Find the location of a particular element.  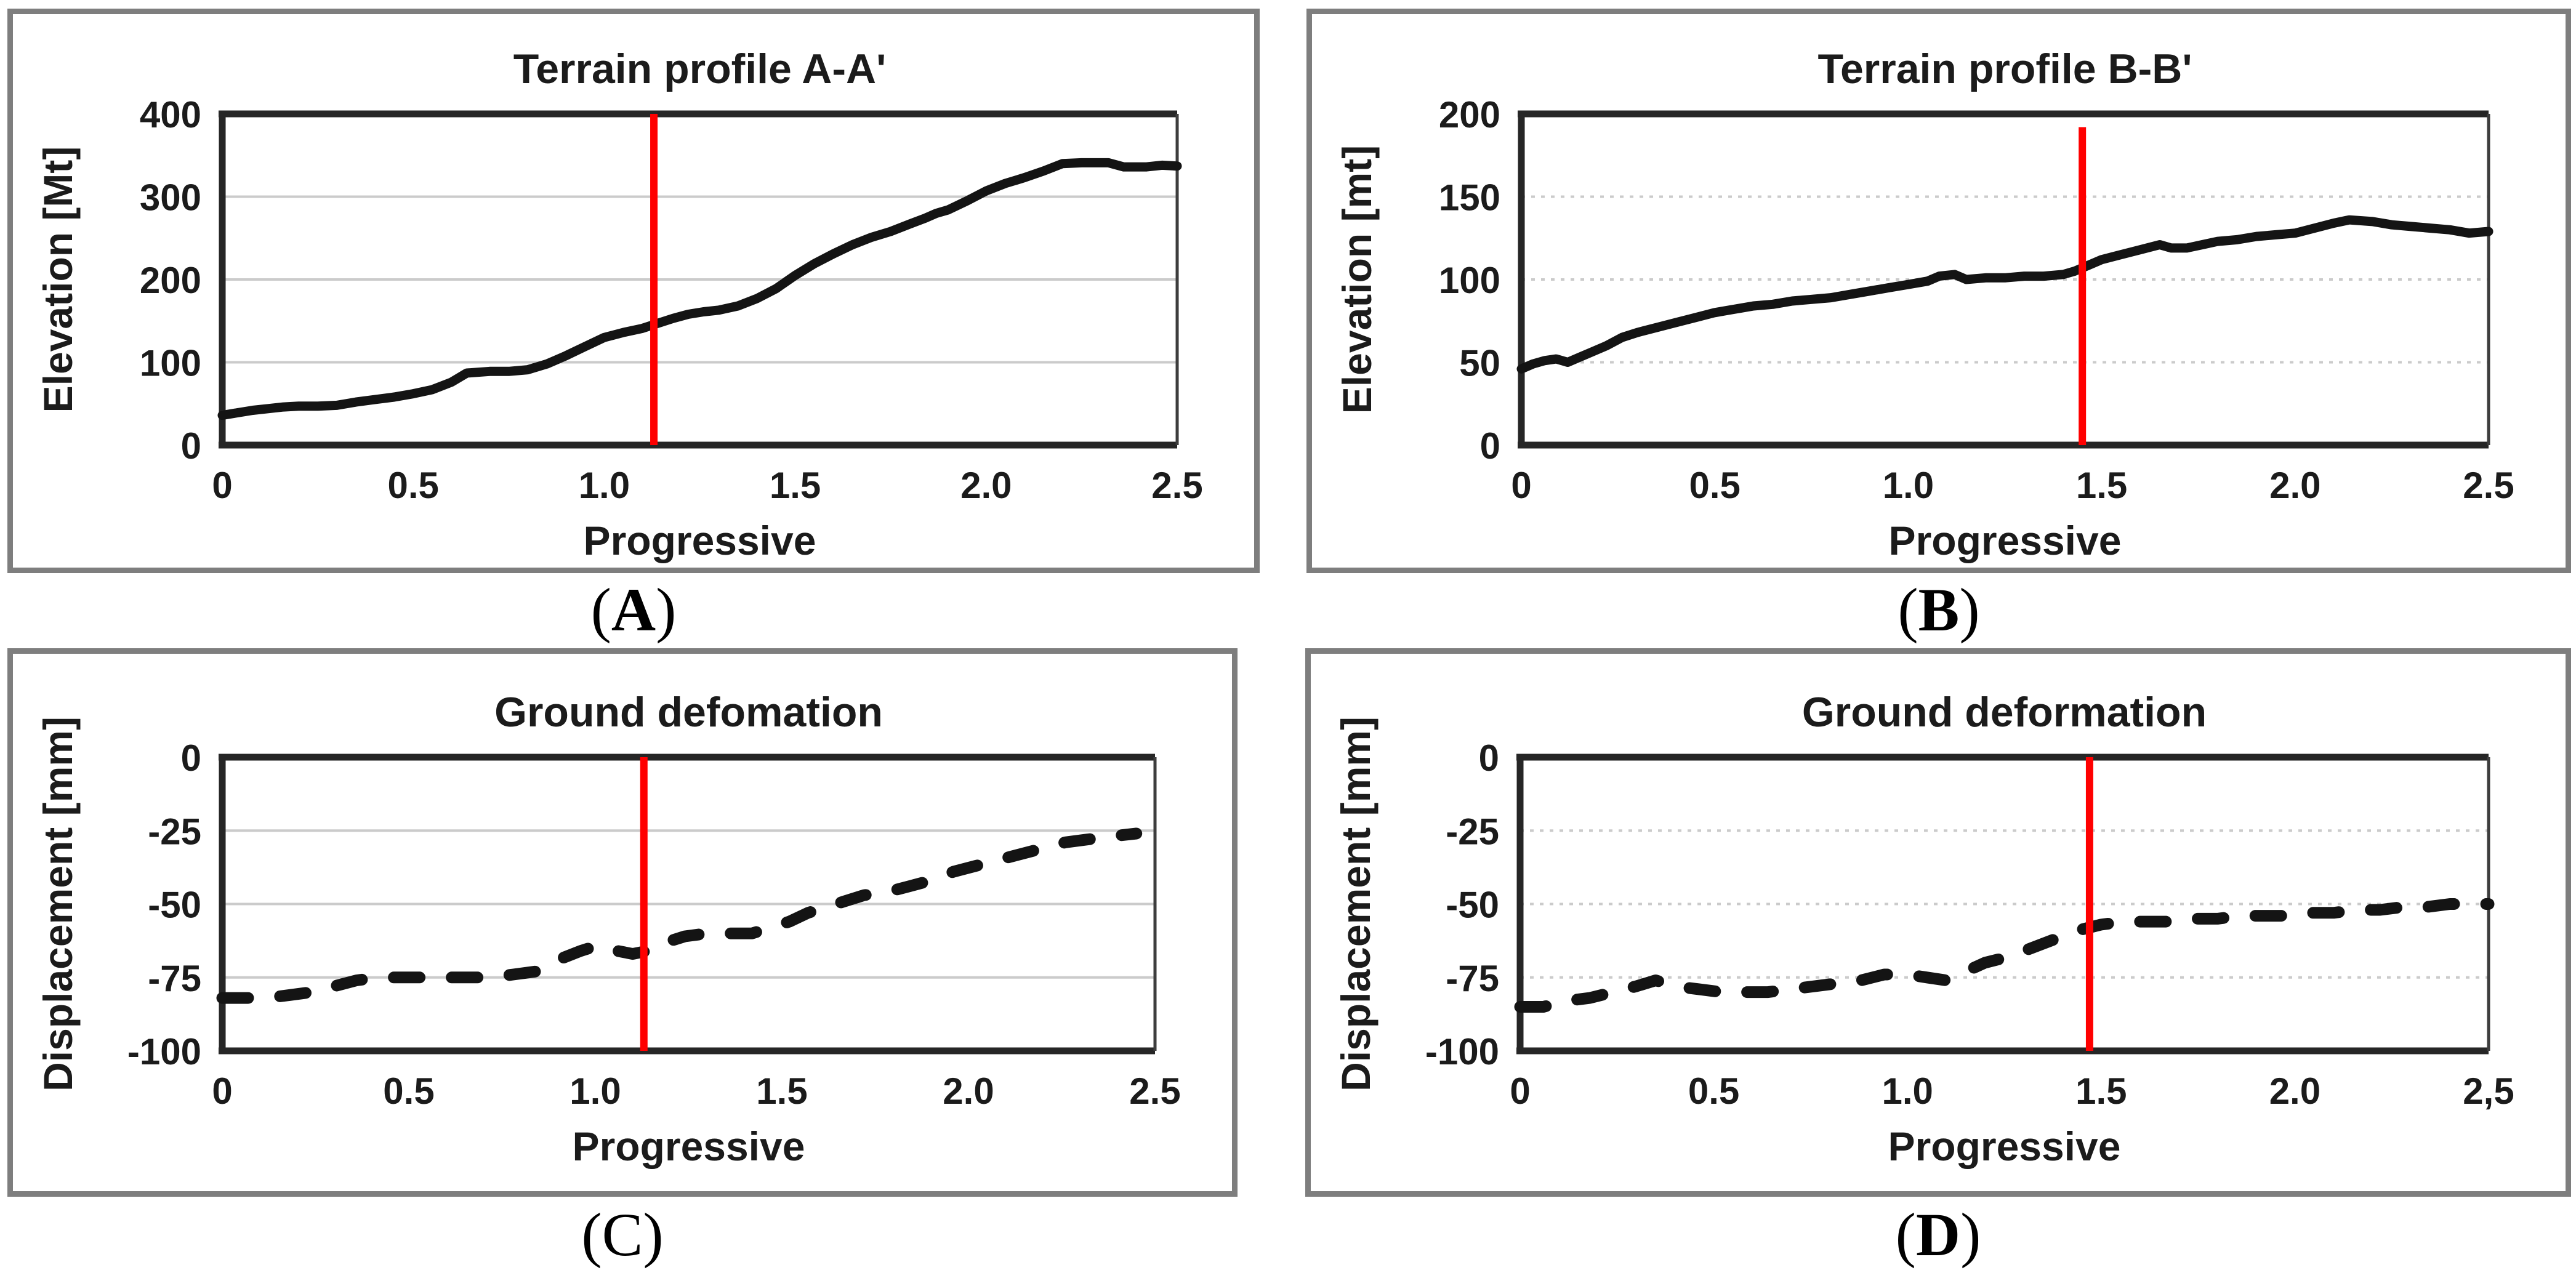

y-axis-title: Elevation [mt] is located at coordinates (1357, 279).